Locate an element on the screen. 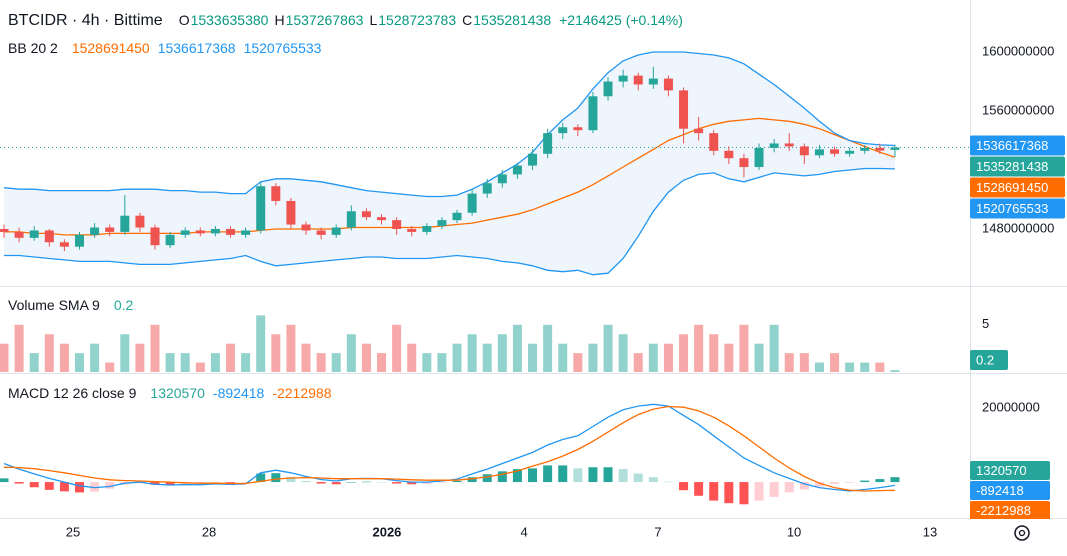  legend-item: -892418 is located at coordinates (239, 393).